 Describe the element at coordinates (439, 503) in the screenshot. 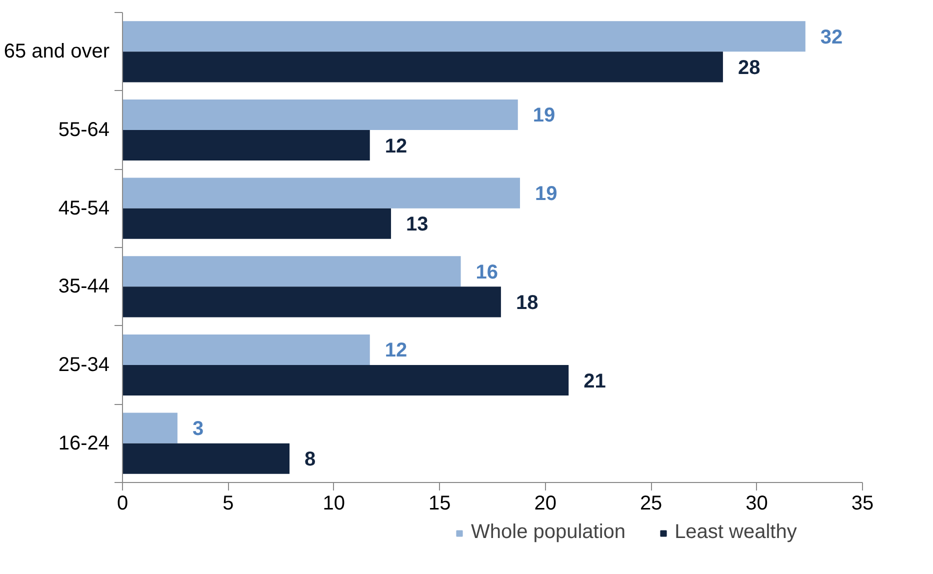

I see `x-tick-label: 15` at that location.